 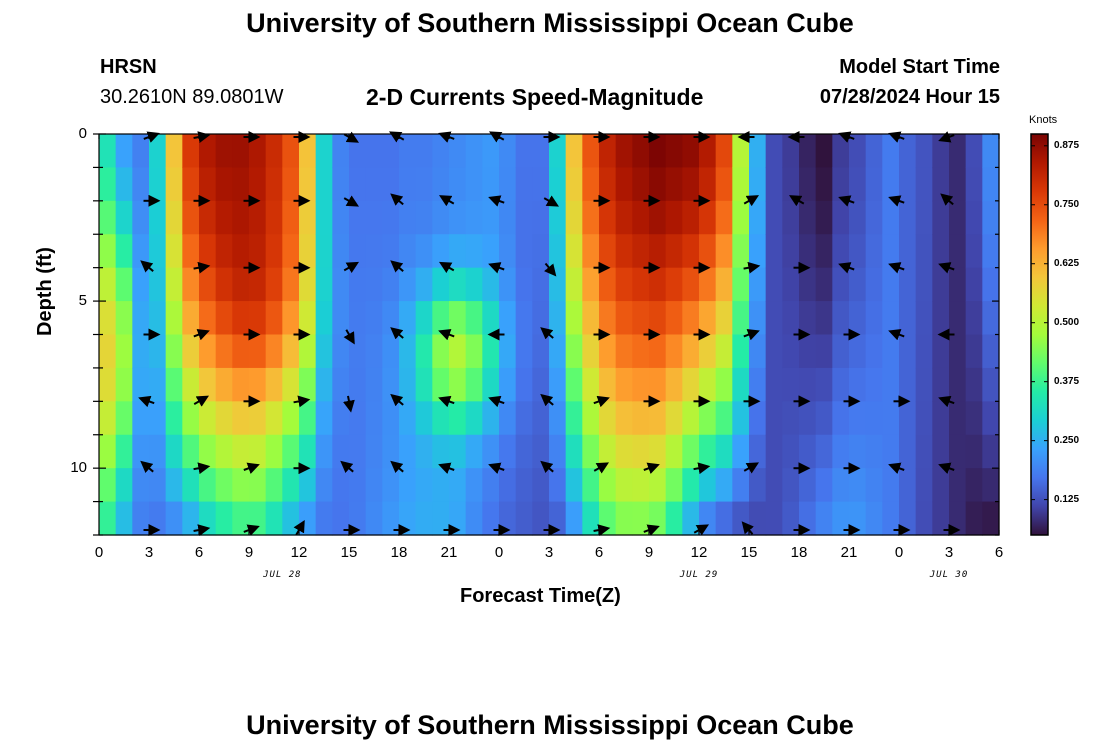 I want to click on y-axis-label: Depth (ft), so click(x=45, y=291).